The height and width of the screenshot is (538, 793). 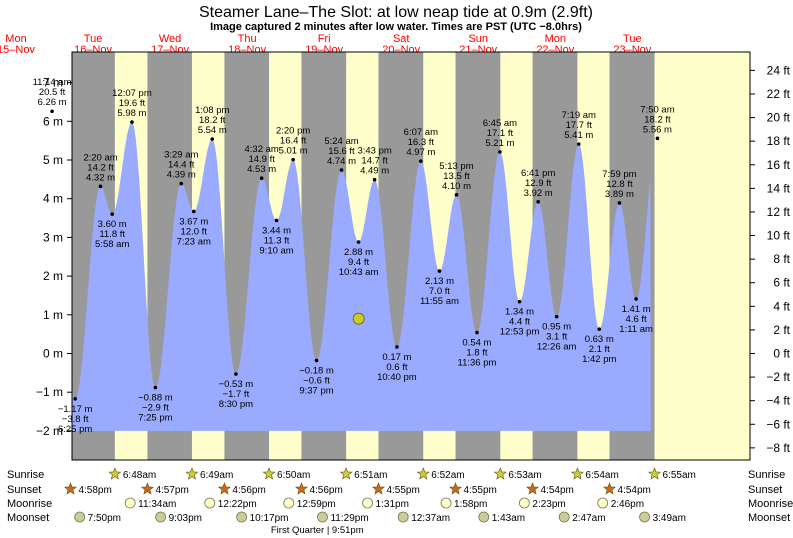 What do you see at coordinates (293, 151) in the screenshot?
I see `tide-label: 5.01 m` at bounding box center [293, 151].